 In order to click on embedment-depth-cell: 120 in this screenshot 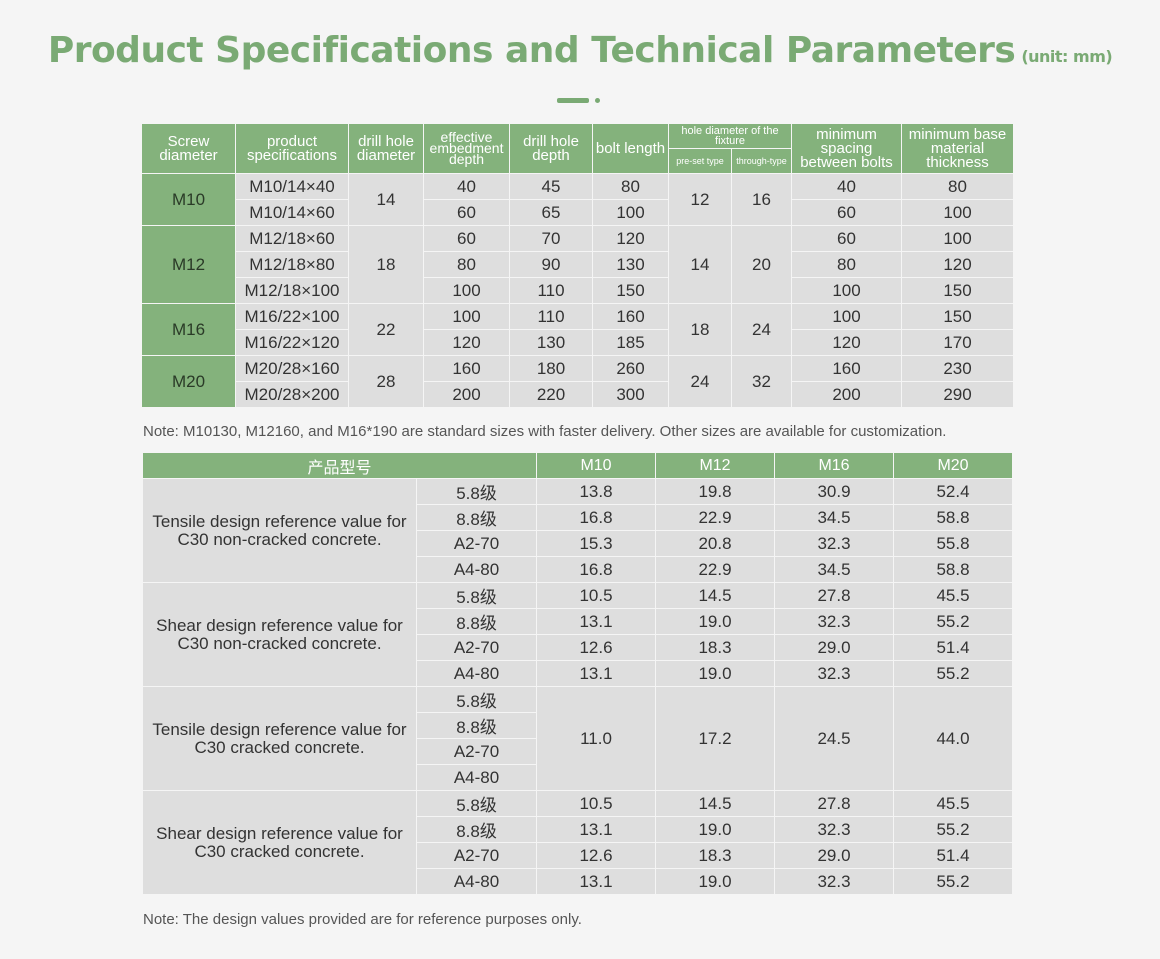, I will do `click(466, 342)`.